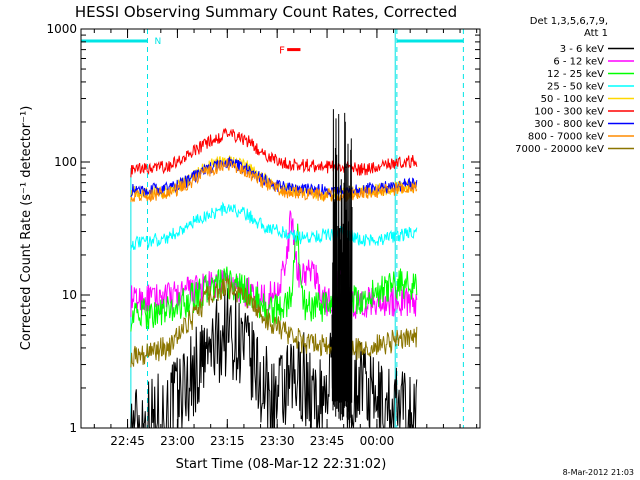 The height and width of the screenshot is (480, 640). Describe the element at coordinates (559, 149) in the screenshot. I see `legend-label: 7000 - 20000 keV` at that location.